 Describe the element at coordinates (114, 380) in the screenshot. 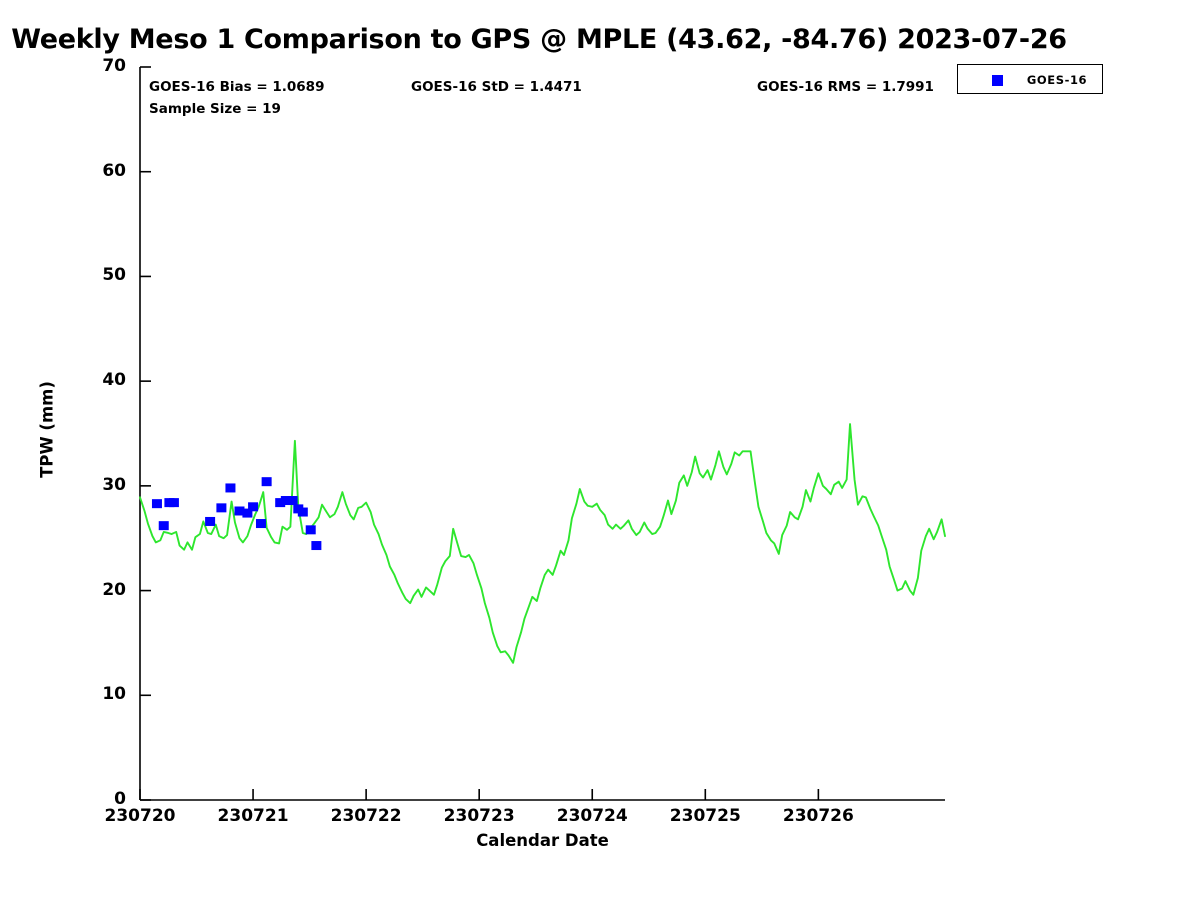

I see `y-tick-label: 40` at that location.